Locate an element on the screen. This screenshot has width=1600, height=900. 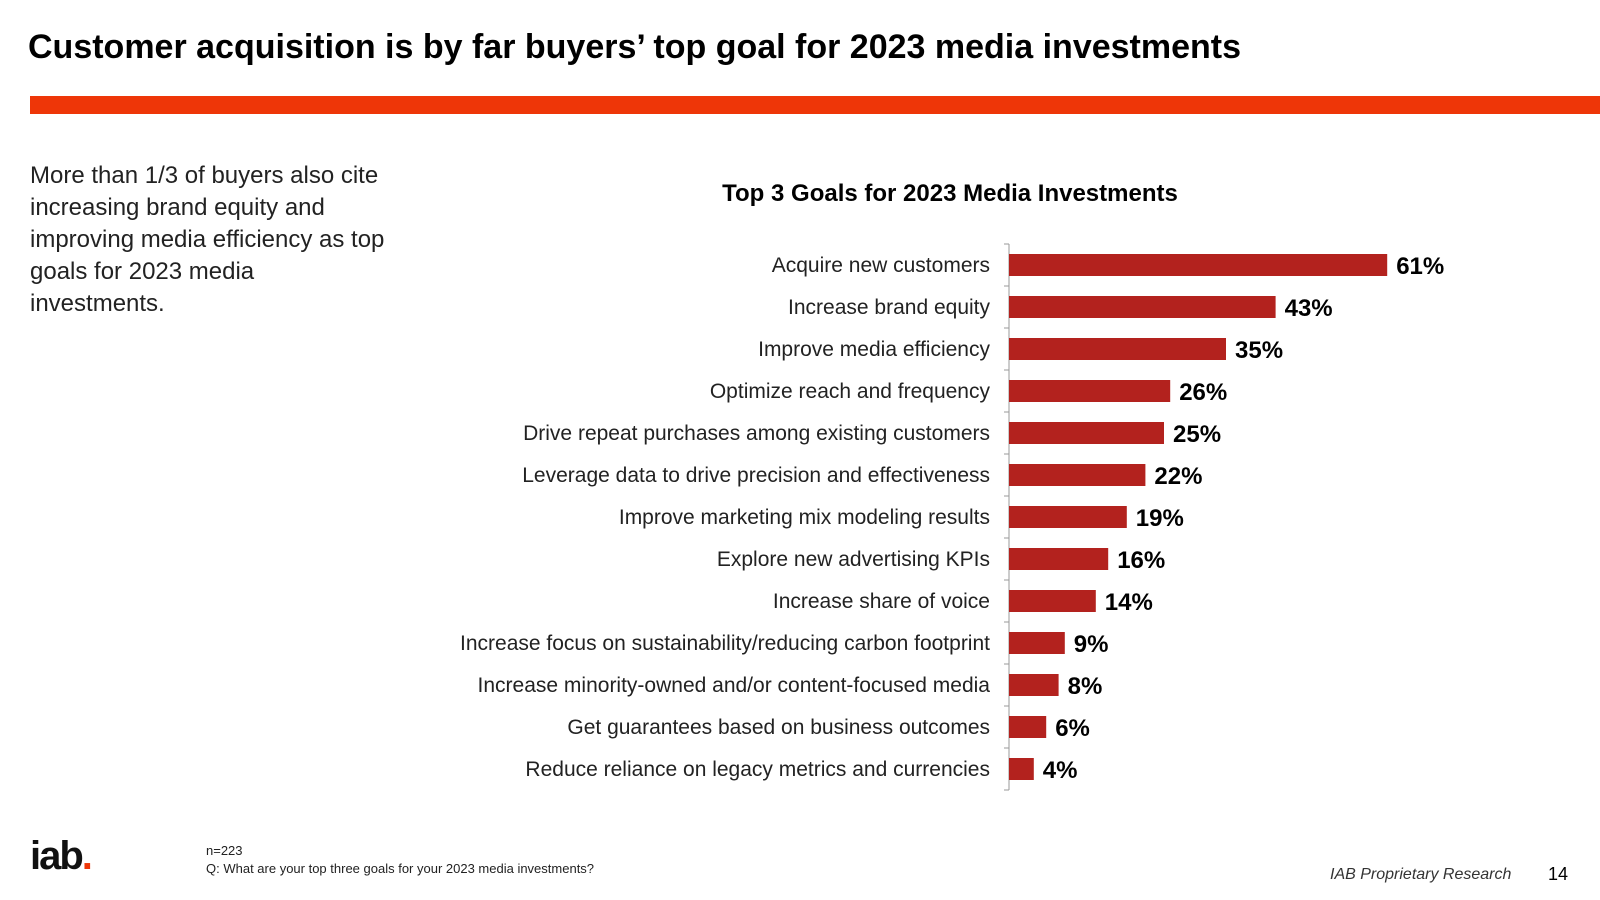
data-label: 25% is located at coordinates (1197, 434).